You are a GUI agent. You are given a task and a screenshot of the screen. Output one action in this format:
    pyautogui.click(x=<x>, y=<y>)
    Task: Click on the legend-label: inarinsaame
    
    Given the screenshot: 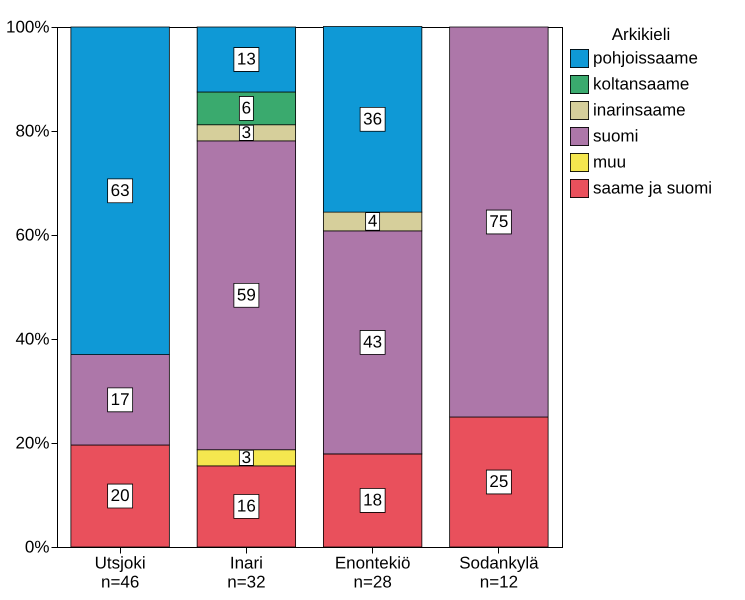 What is the action you would take?
    pyautogui.click(x=639, y=110)
    